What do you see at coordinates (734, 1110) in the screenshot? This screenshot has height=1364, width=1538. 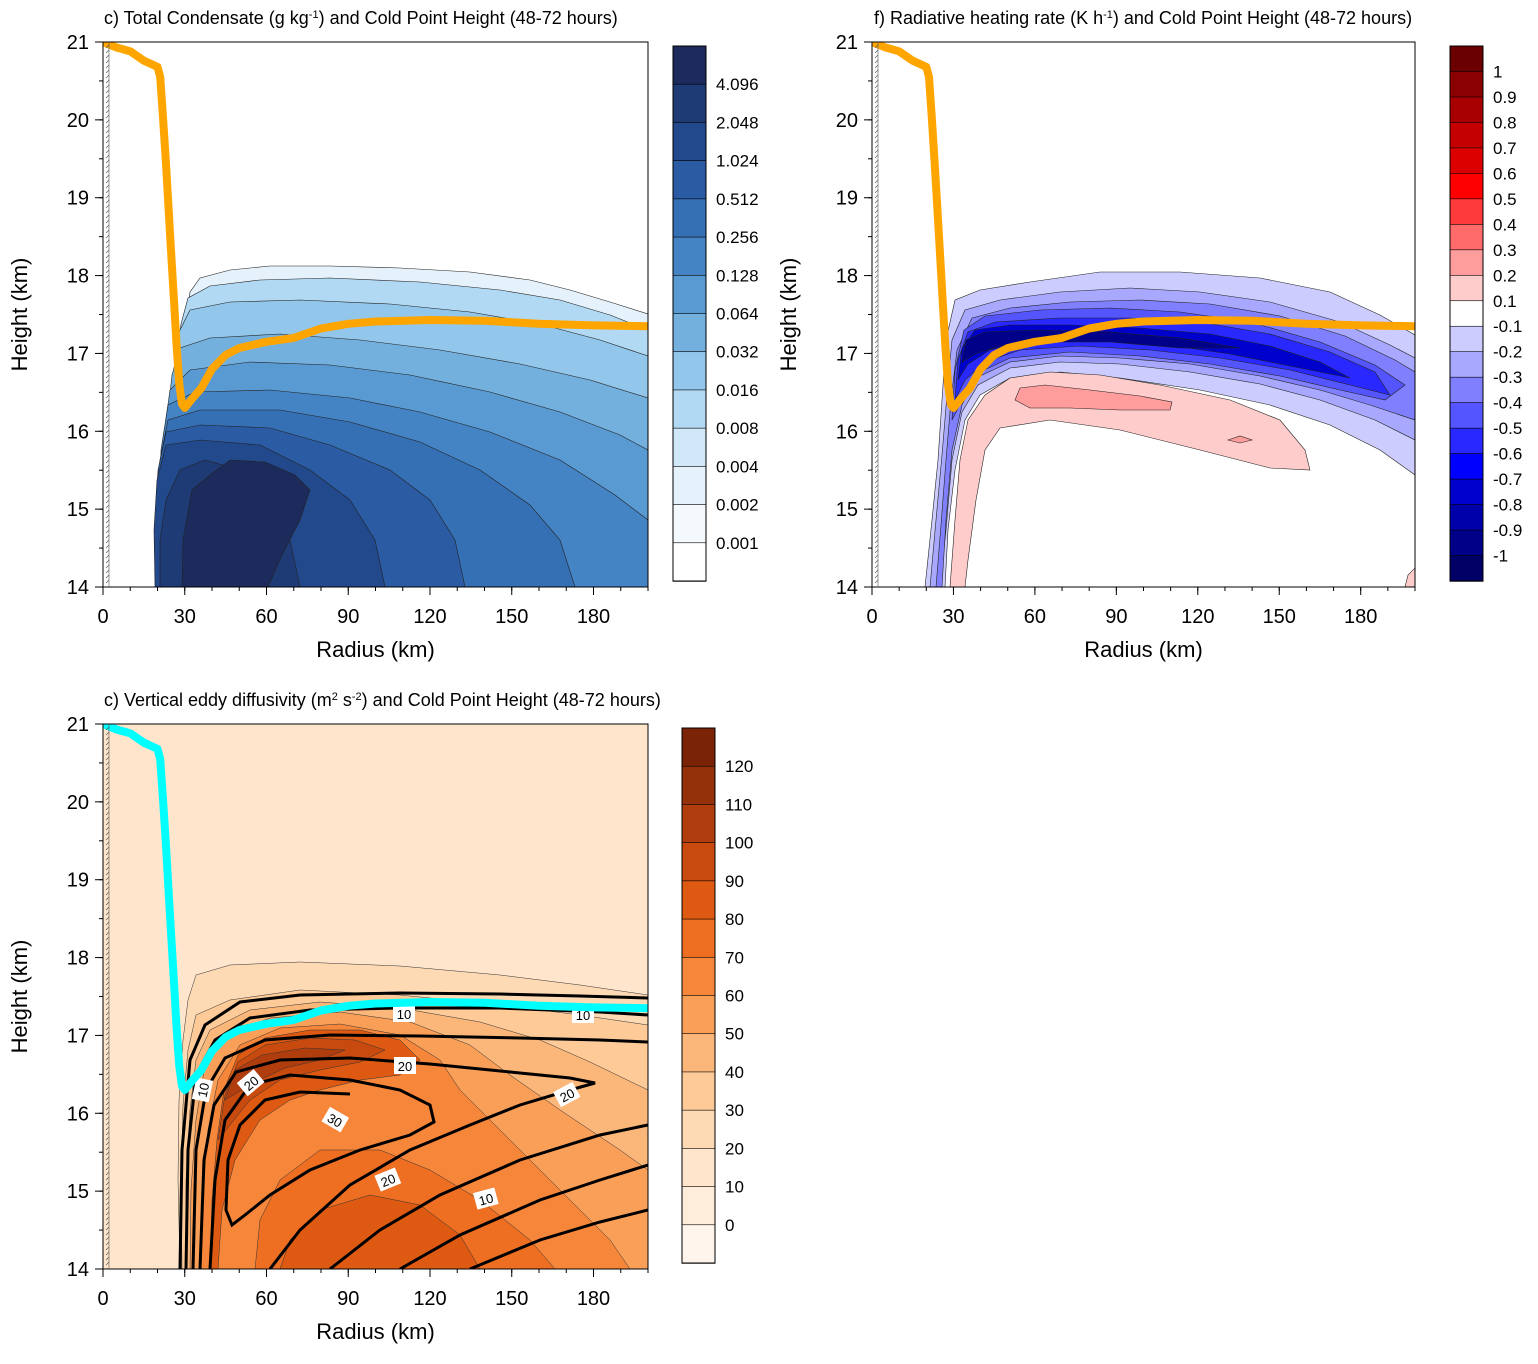 I see `colorbar-label: 30` at bounding box center [734, 1110].